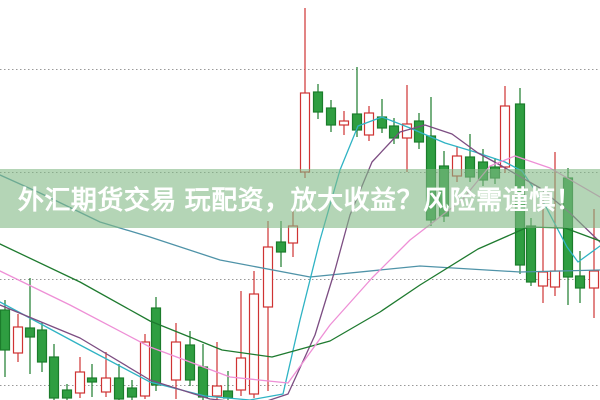  I want to click on headline-text: 外汇期货交易 玩配资，放大收益？风险需谨慎！, so click(300, 200).